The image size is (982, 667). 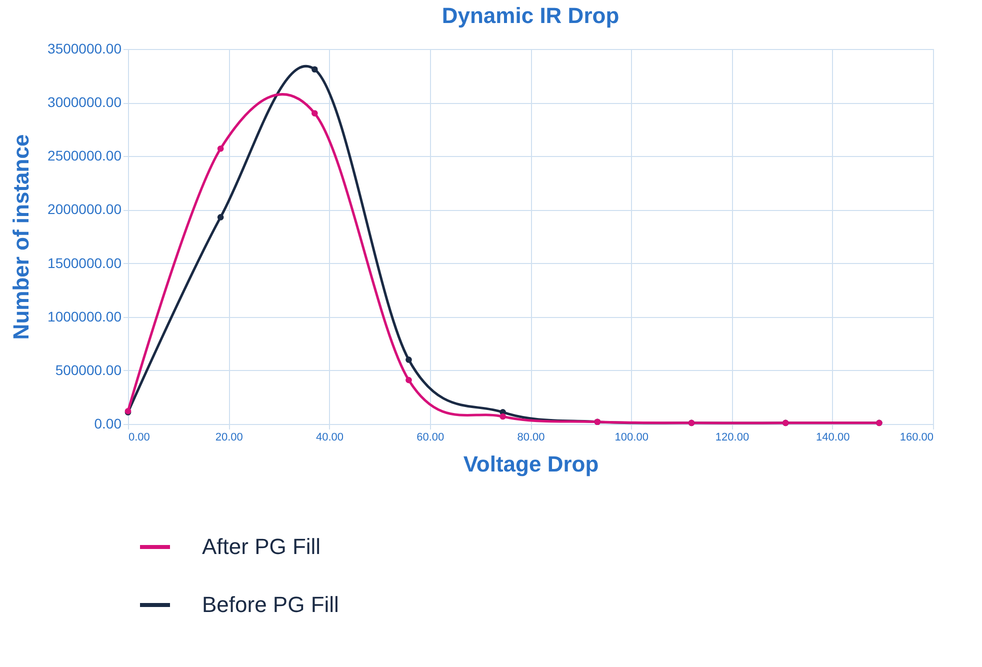 What do you see at coordinates (85, 156) in the screenshot?
I see `y-tick-label: 2500000.00` at bounding box center [85, 156].